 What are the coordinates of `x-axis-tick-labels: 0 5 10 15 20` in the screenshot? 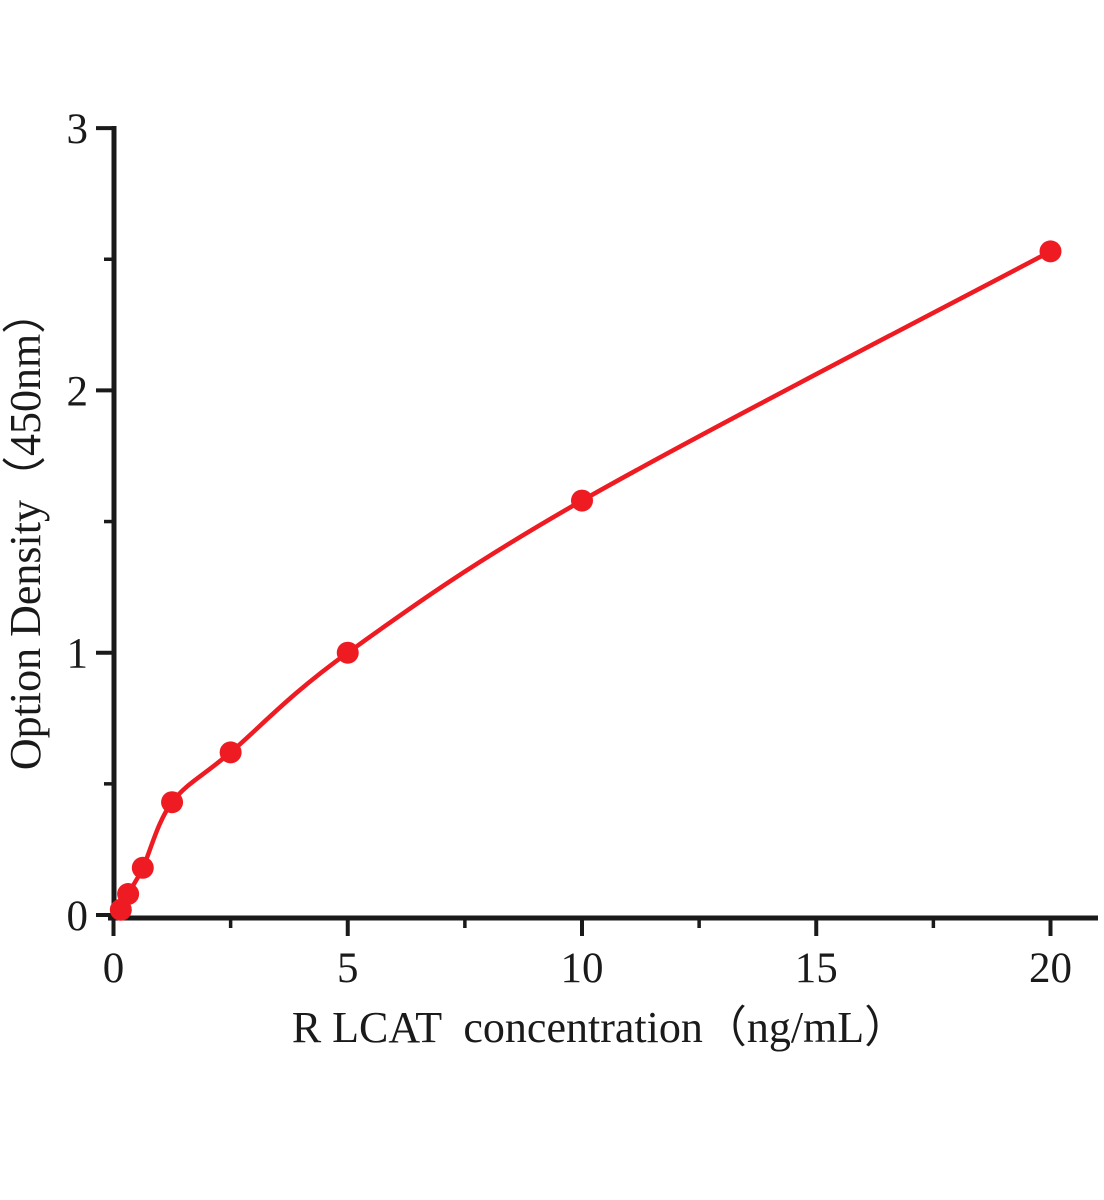 It's located at (587, 968).